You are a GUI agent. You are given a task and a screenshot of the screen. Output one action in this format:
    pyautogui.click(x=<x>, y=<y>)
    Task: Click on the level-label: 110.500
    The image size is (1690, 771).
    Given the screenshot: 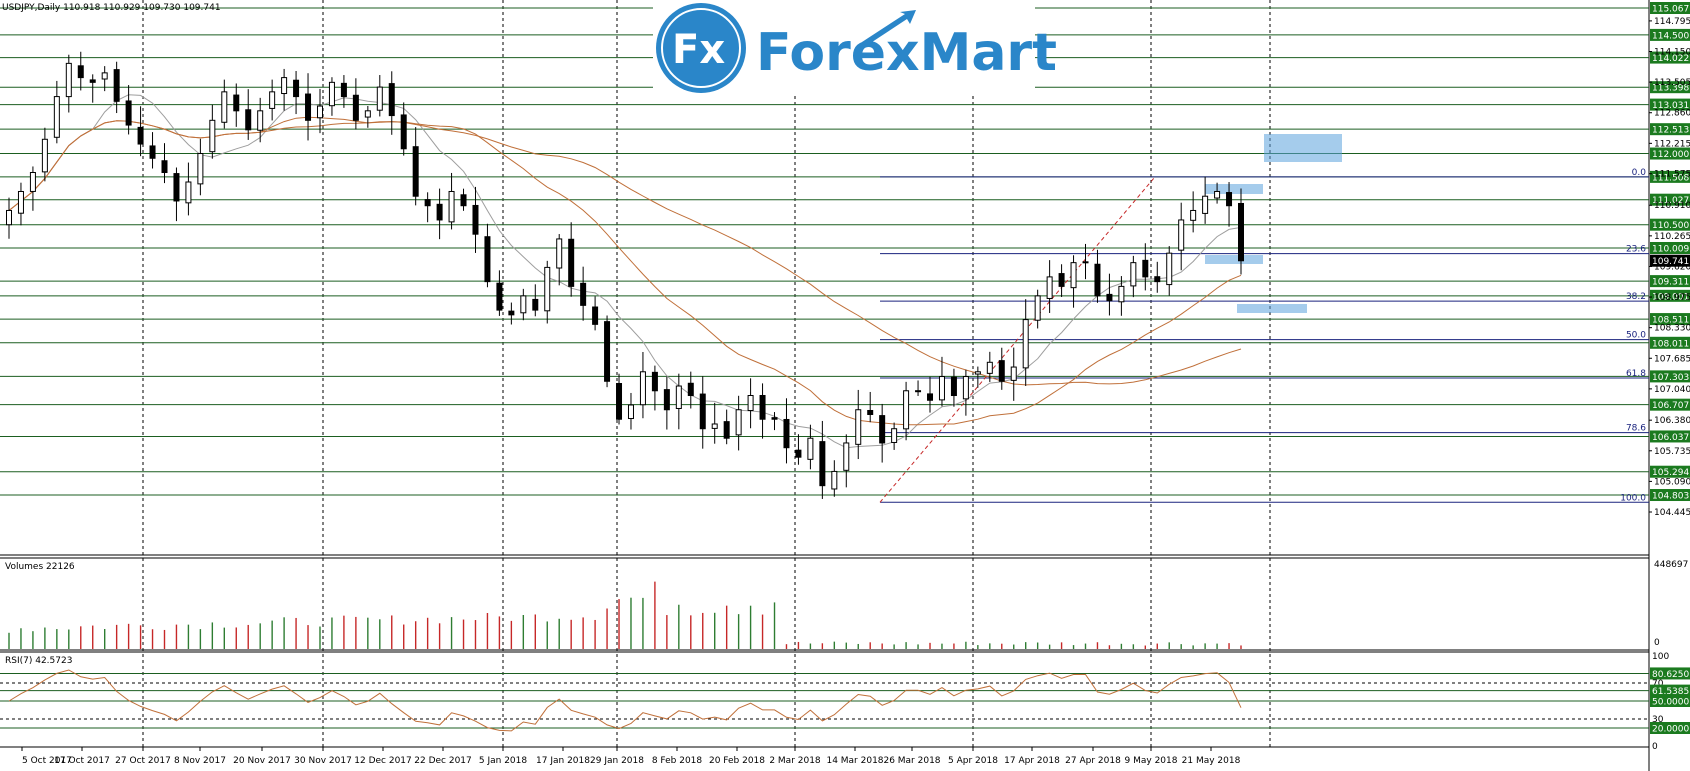 What is the action you would take?
    pyautogui.click(x=1670, y=226)
    